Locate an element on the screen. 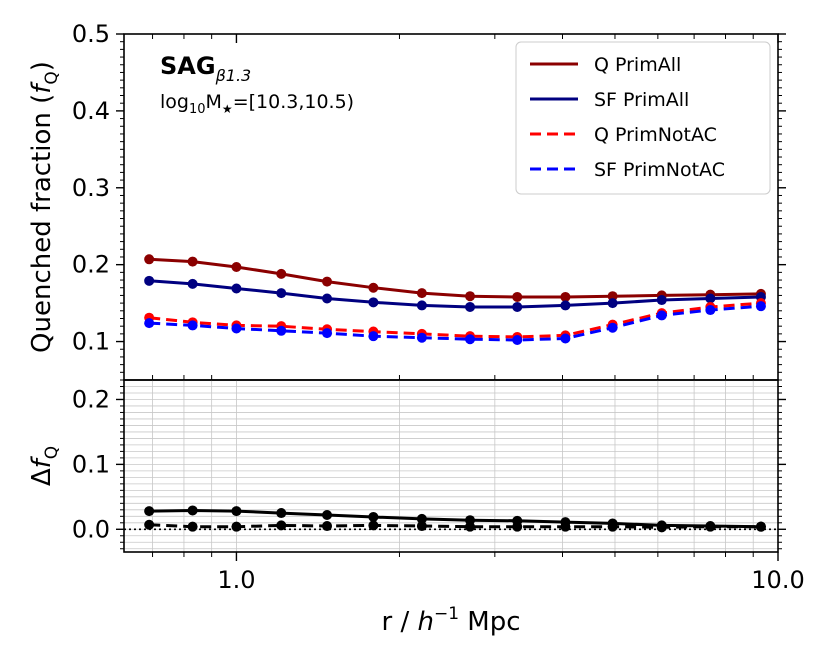  bottom-series is located at coordinates (455, 519).